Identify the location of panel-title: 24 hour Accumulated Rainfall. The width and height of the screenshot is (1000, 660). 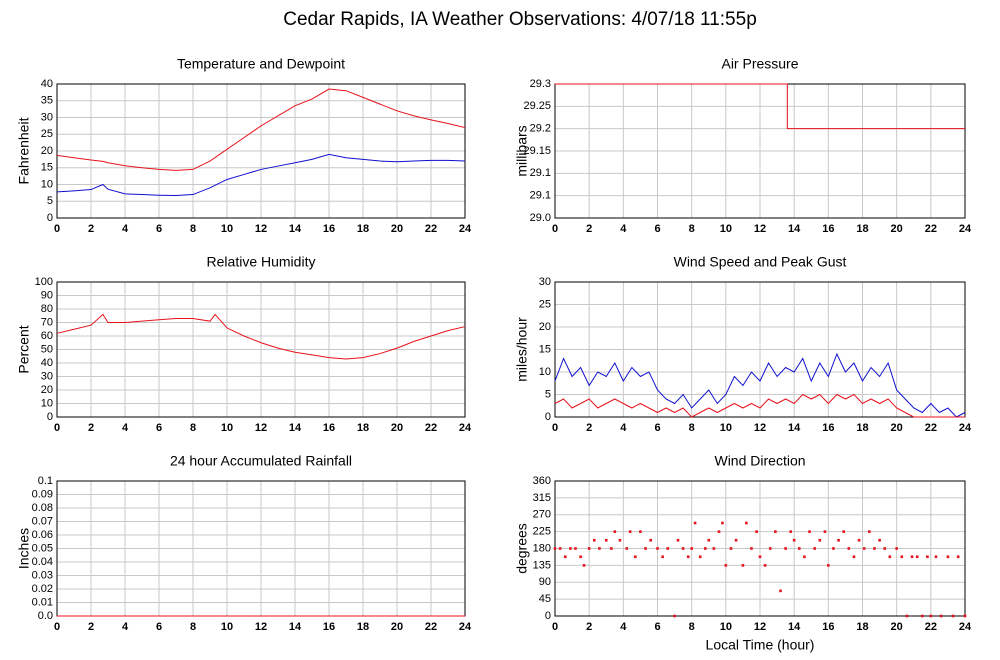
(261, 461).